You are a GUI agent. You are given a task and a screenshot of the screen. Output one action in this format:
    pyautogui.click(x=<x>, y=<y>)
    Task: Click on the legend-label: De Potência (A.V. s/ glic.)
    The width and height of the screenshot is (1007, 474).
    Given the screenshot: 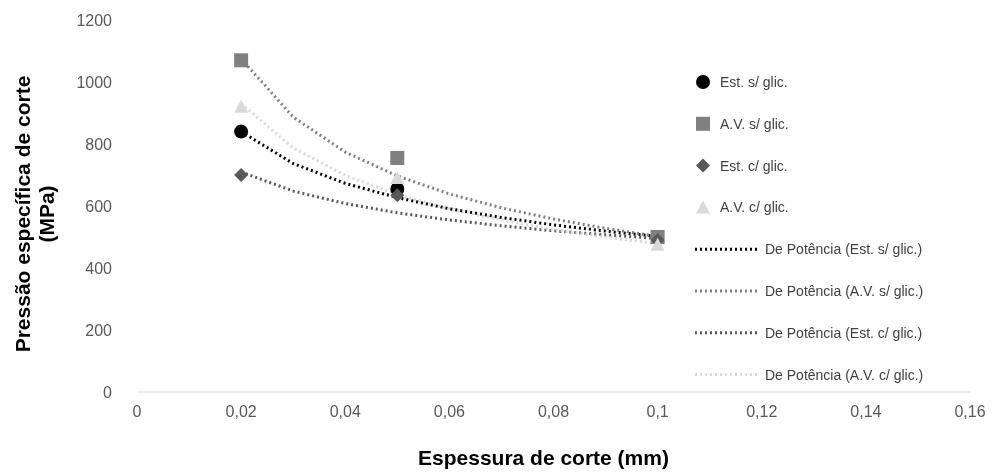 What is the action you would take?
    pyautogui.click(x=844, y=291)
    